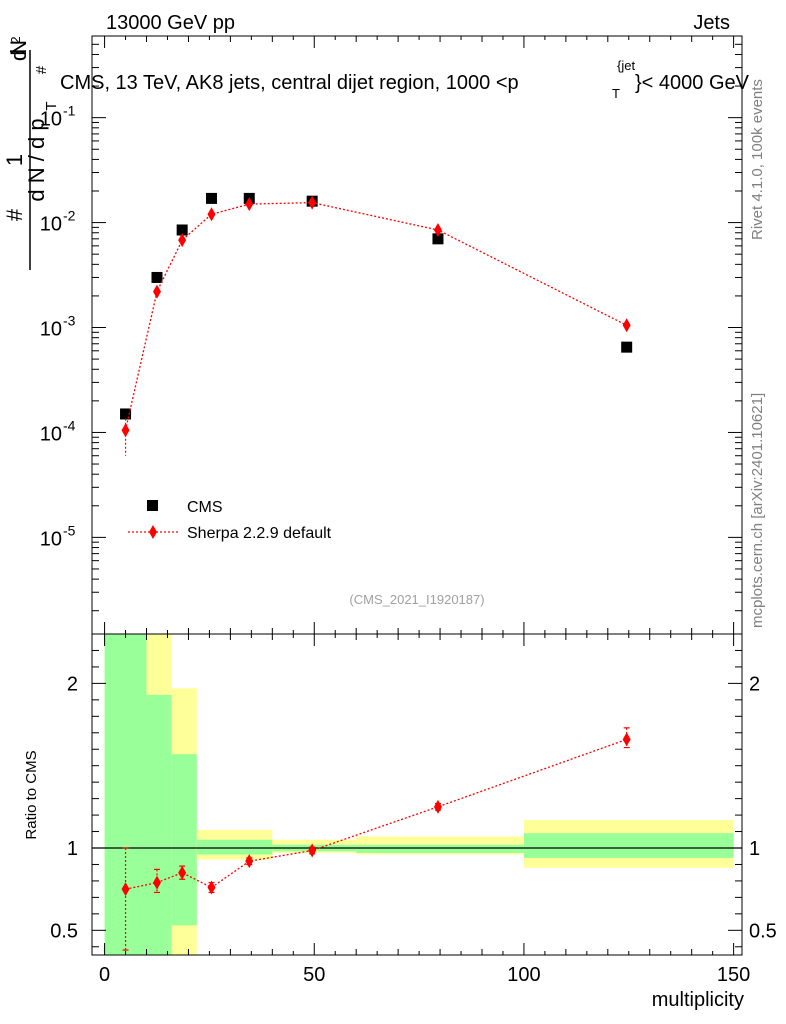 The height and width of the screenshot is (1024, 786). I want to click on y-main-tick-exponent: -3, so click(69, 321).